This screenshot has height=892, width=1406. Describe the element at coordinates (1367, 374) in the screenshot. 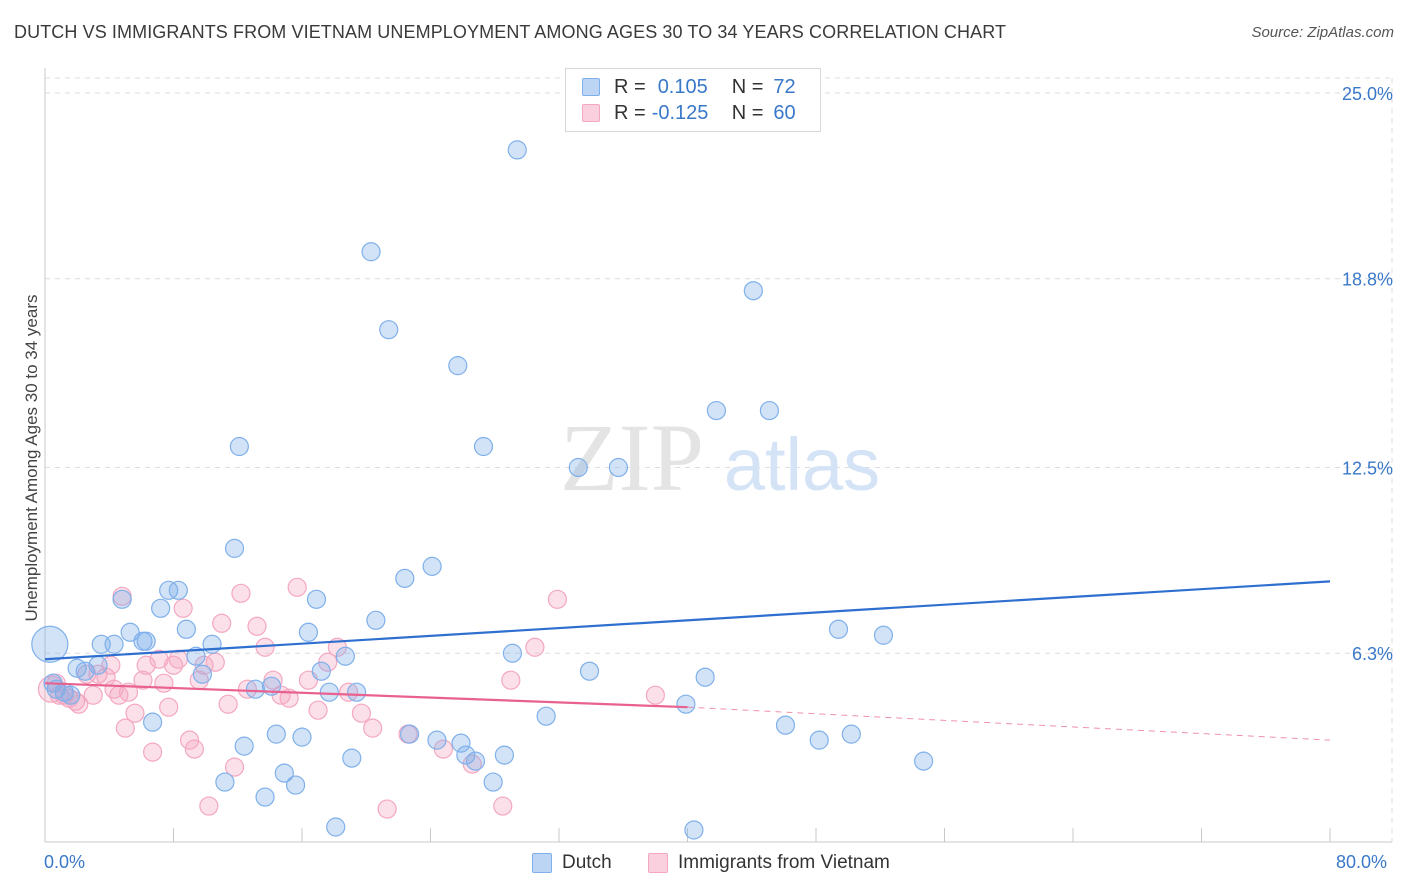

I see `y-tick-labels: 6.3% 12.5% 18.8% 25.0%` at that location.